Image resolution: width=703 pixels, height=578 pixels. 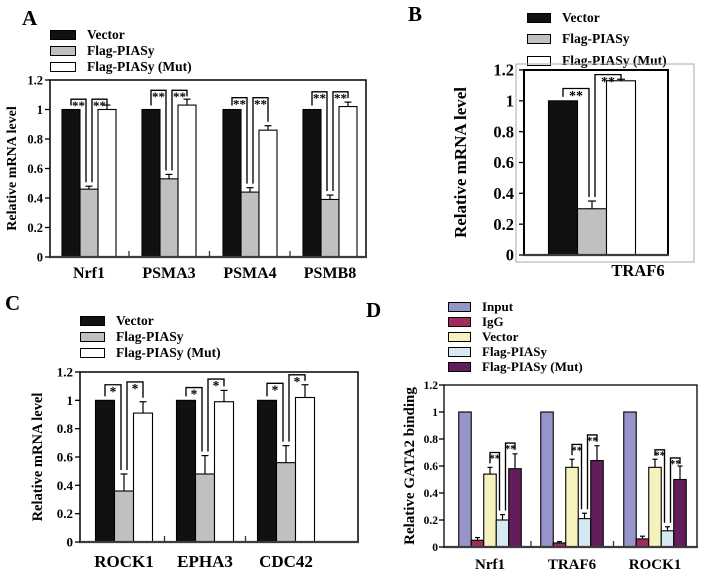 What do you see at coordinates (515, 336) in the screenshot?
I see `legend-panel-d: Input IgG Vector Flag-PIASy Flag-PIASy (Mut)` at bounding box center [515, 336].